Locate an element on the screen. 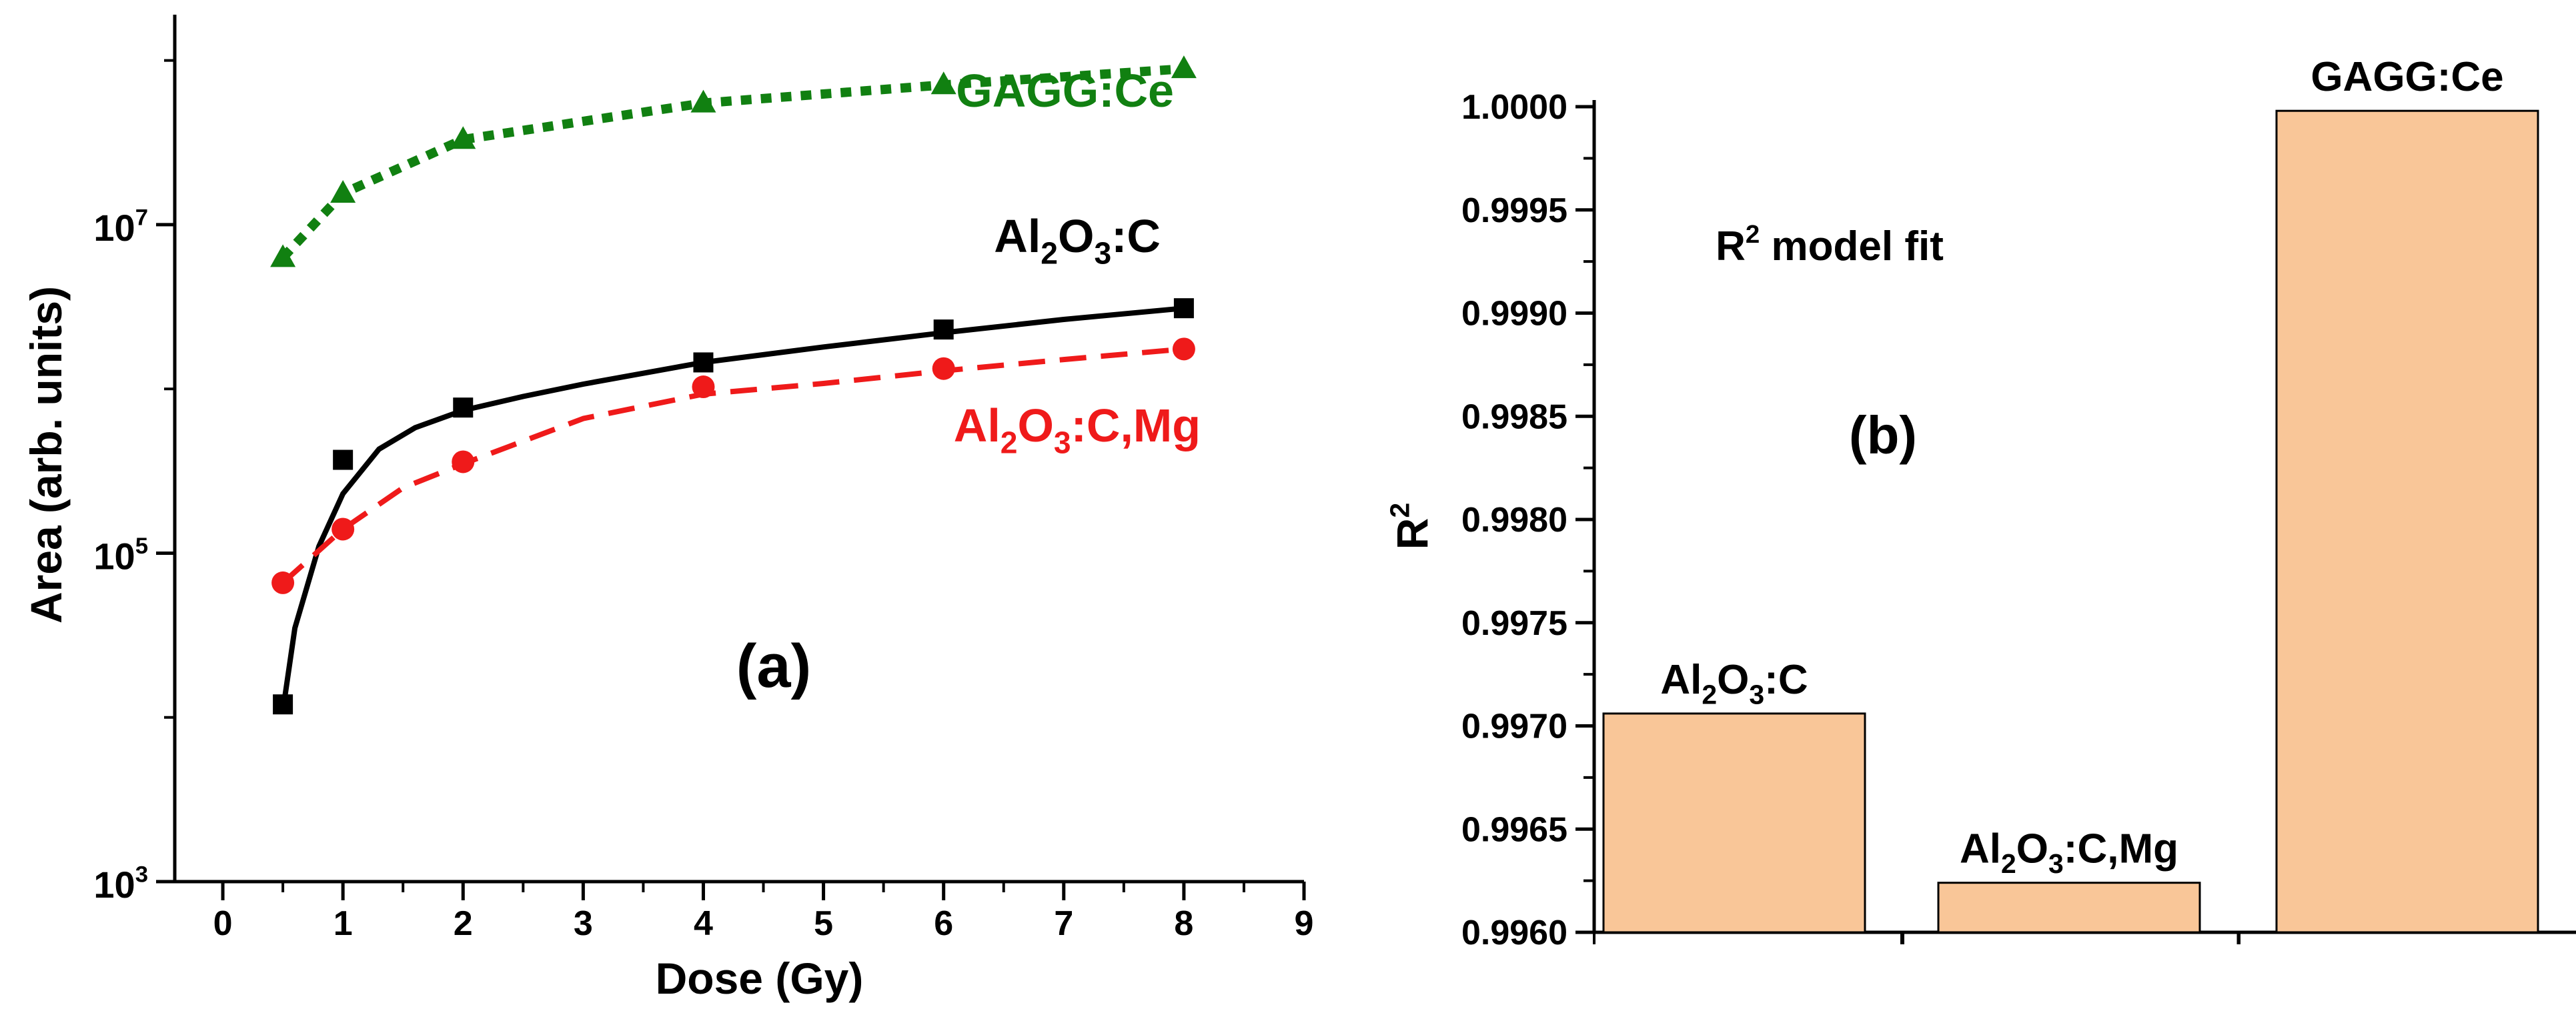  a-x-tick-label: 4 is located at coordinates (703, 923).